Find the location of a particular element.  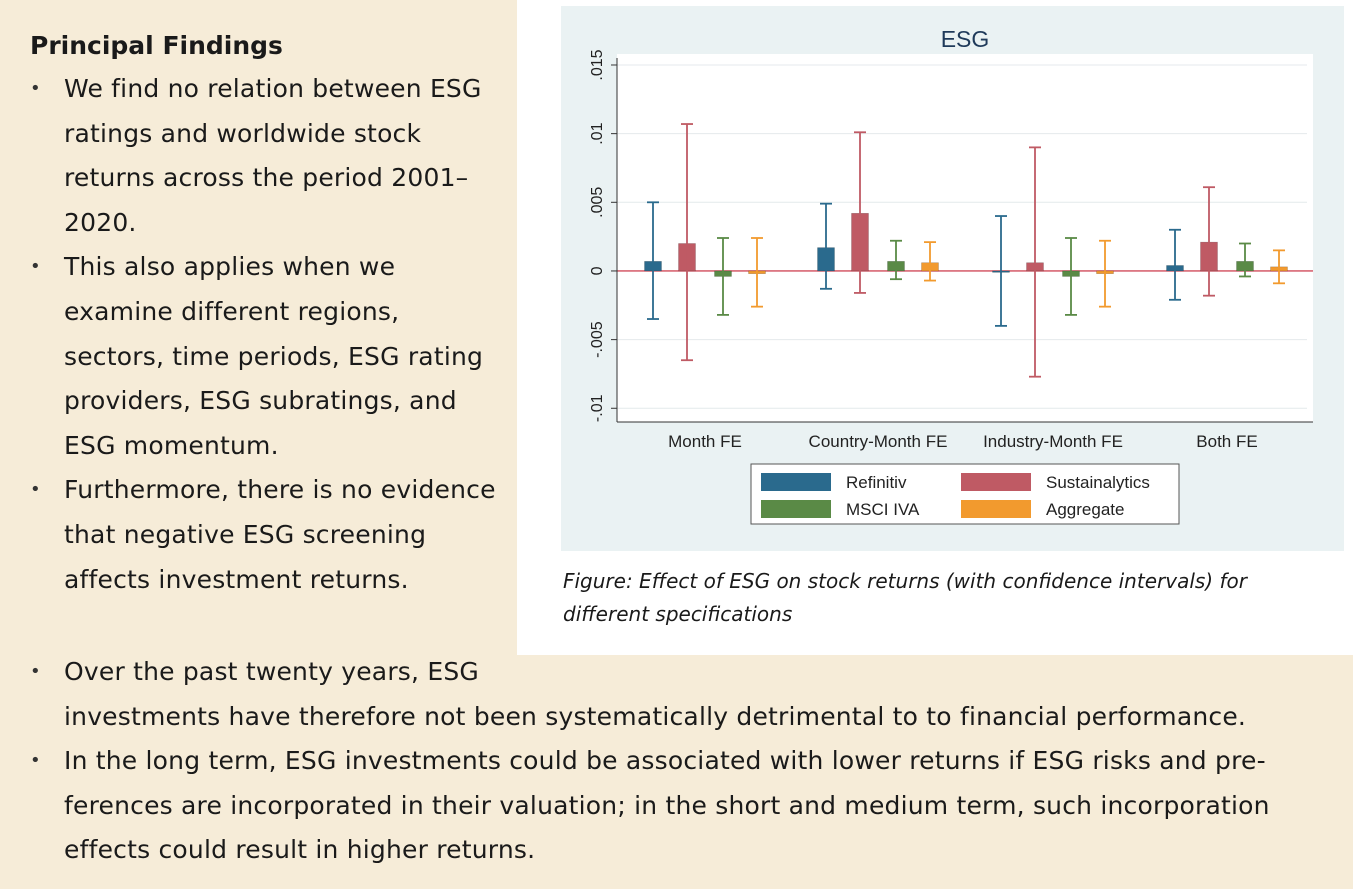

chart-title: ESG is located at coordinates (965, 39).